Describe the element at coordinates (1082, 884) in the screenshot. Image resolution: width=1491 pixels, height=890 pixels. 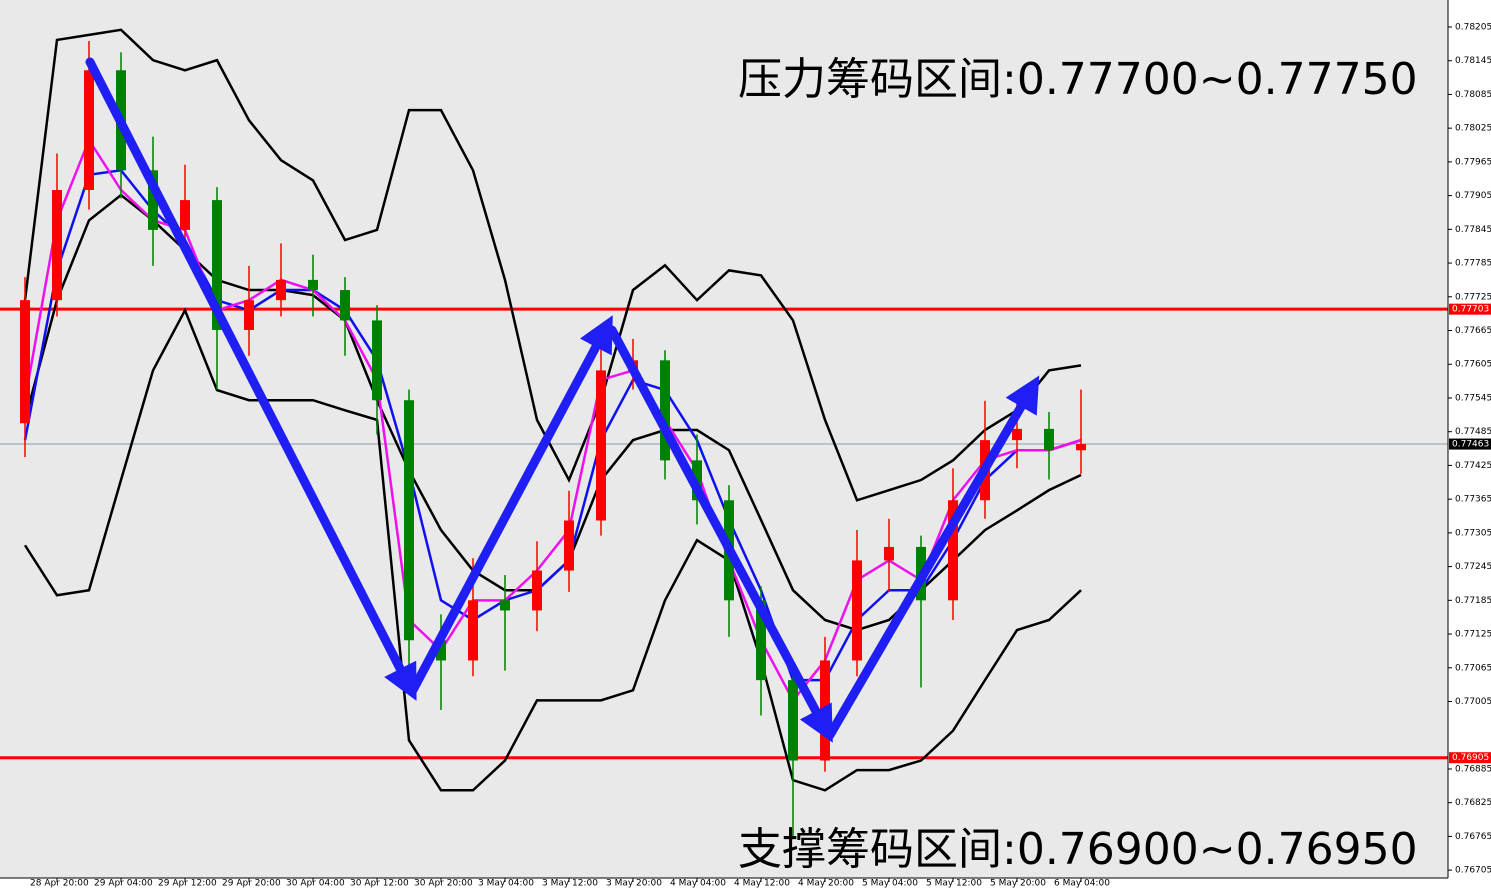
I see `x-tick-label: 6 May 04:00` at that location.